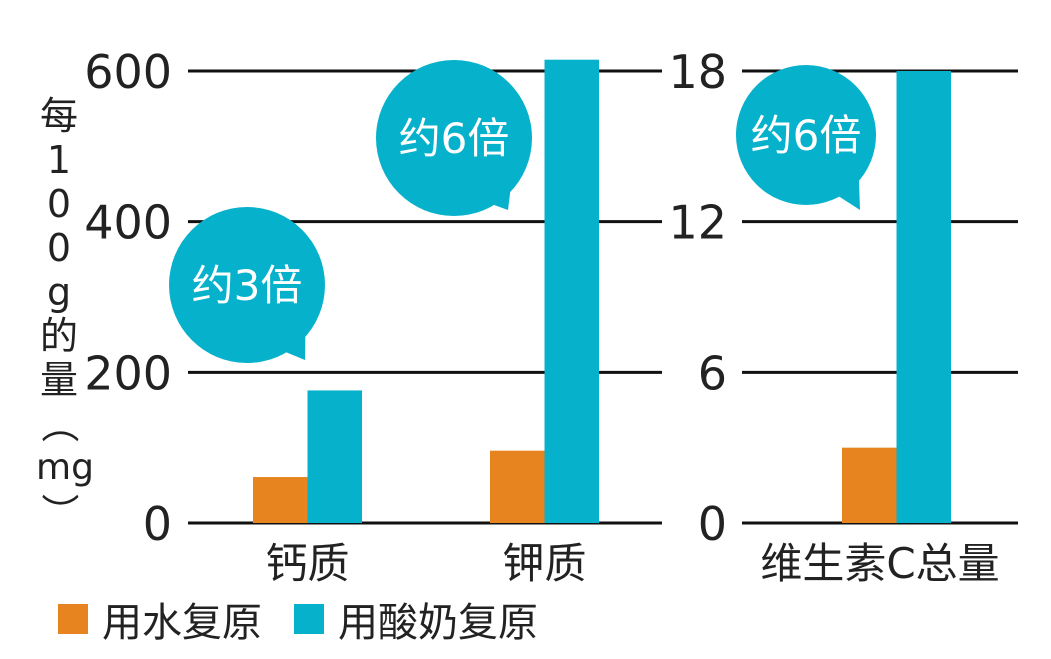 The height and width of the screenshot is (659, 1051). I want to click on y-axis-label-char: mg, so click(65, 467).